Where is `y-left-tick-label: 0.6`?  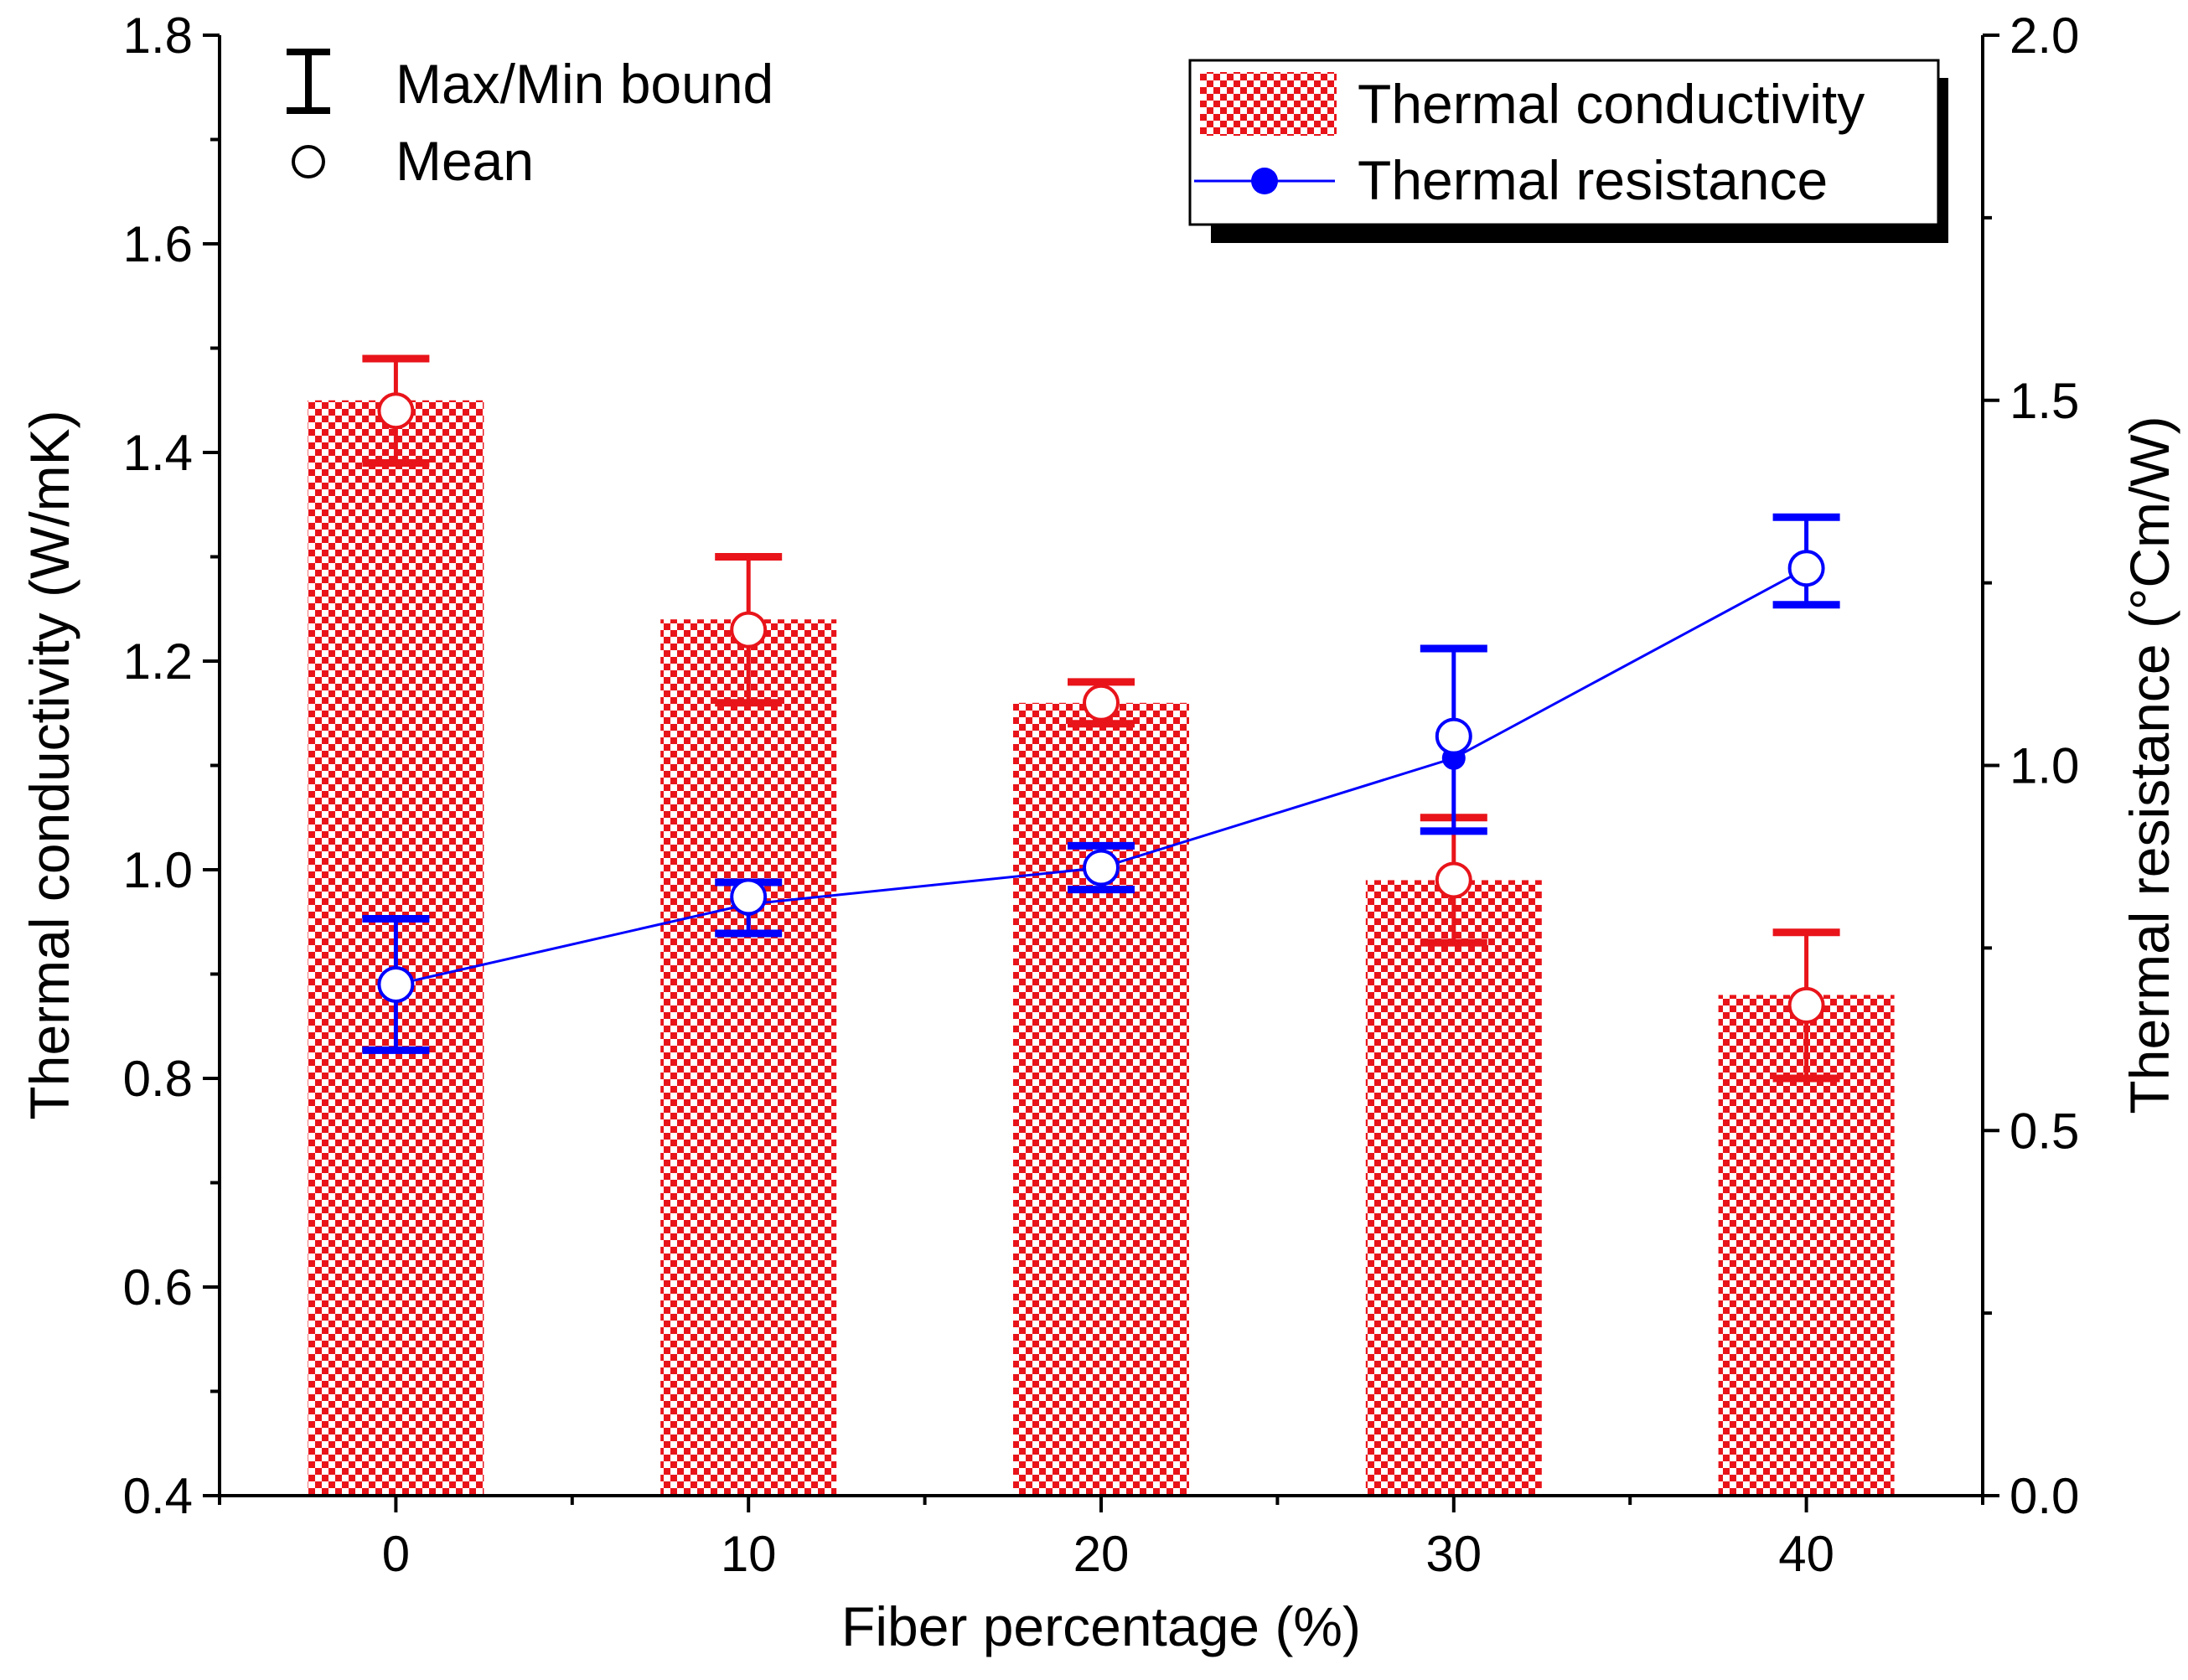
y-left-tick-label: 0.6 is located at coordinates (158, 1287).